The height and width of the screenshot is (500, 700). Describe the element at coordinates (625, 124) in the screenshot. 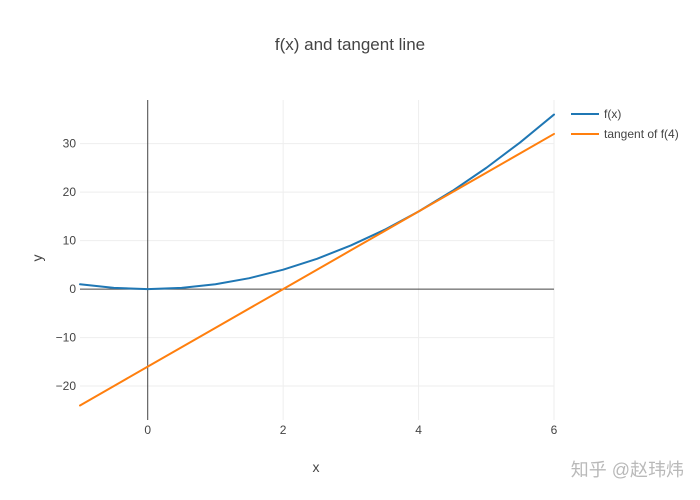

I see `legend: f(x) tangent of f(4)` at that location.